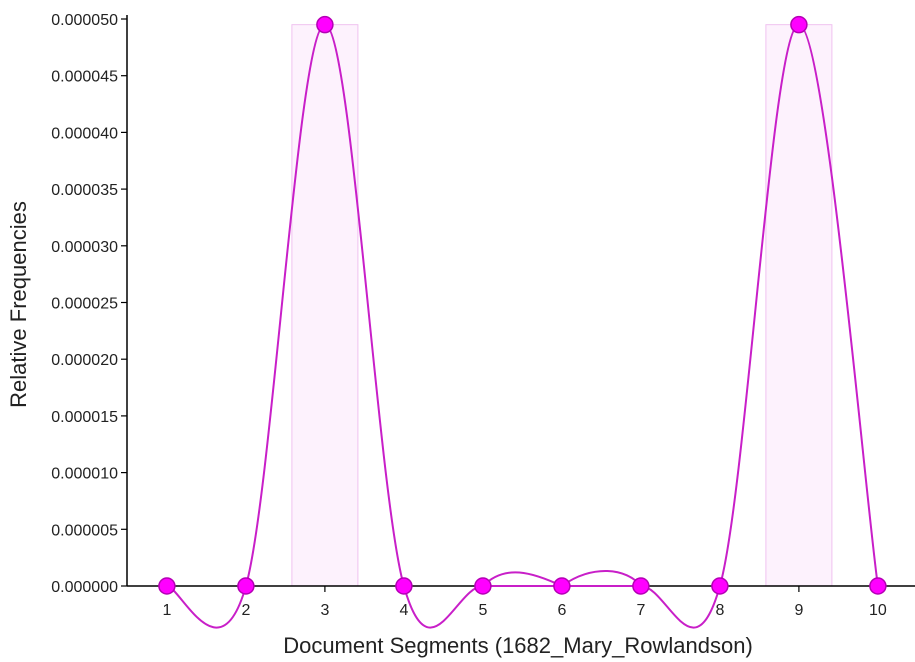 This screenshot has width=915, height=662. I want to click on y-tick-label: 0.000020, so click(84, 360).